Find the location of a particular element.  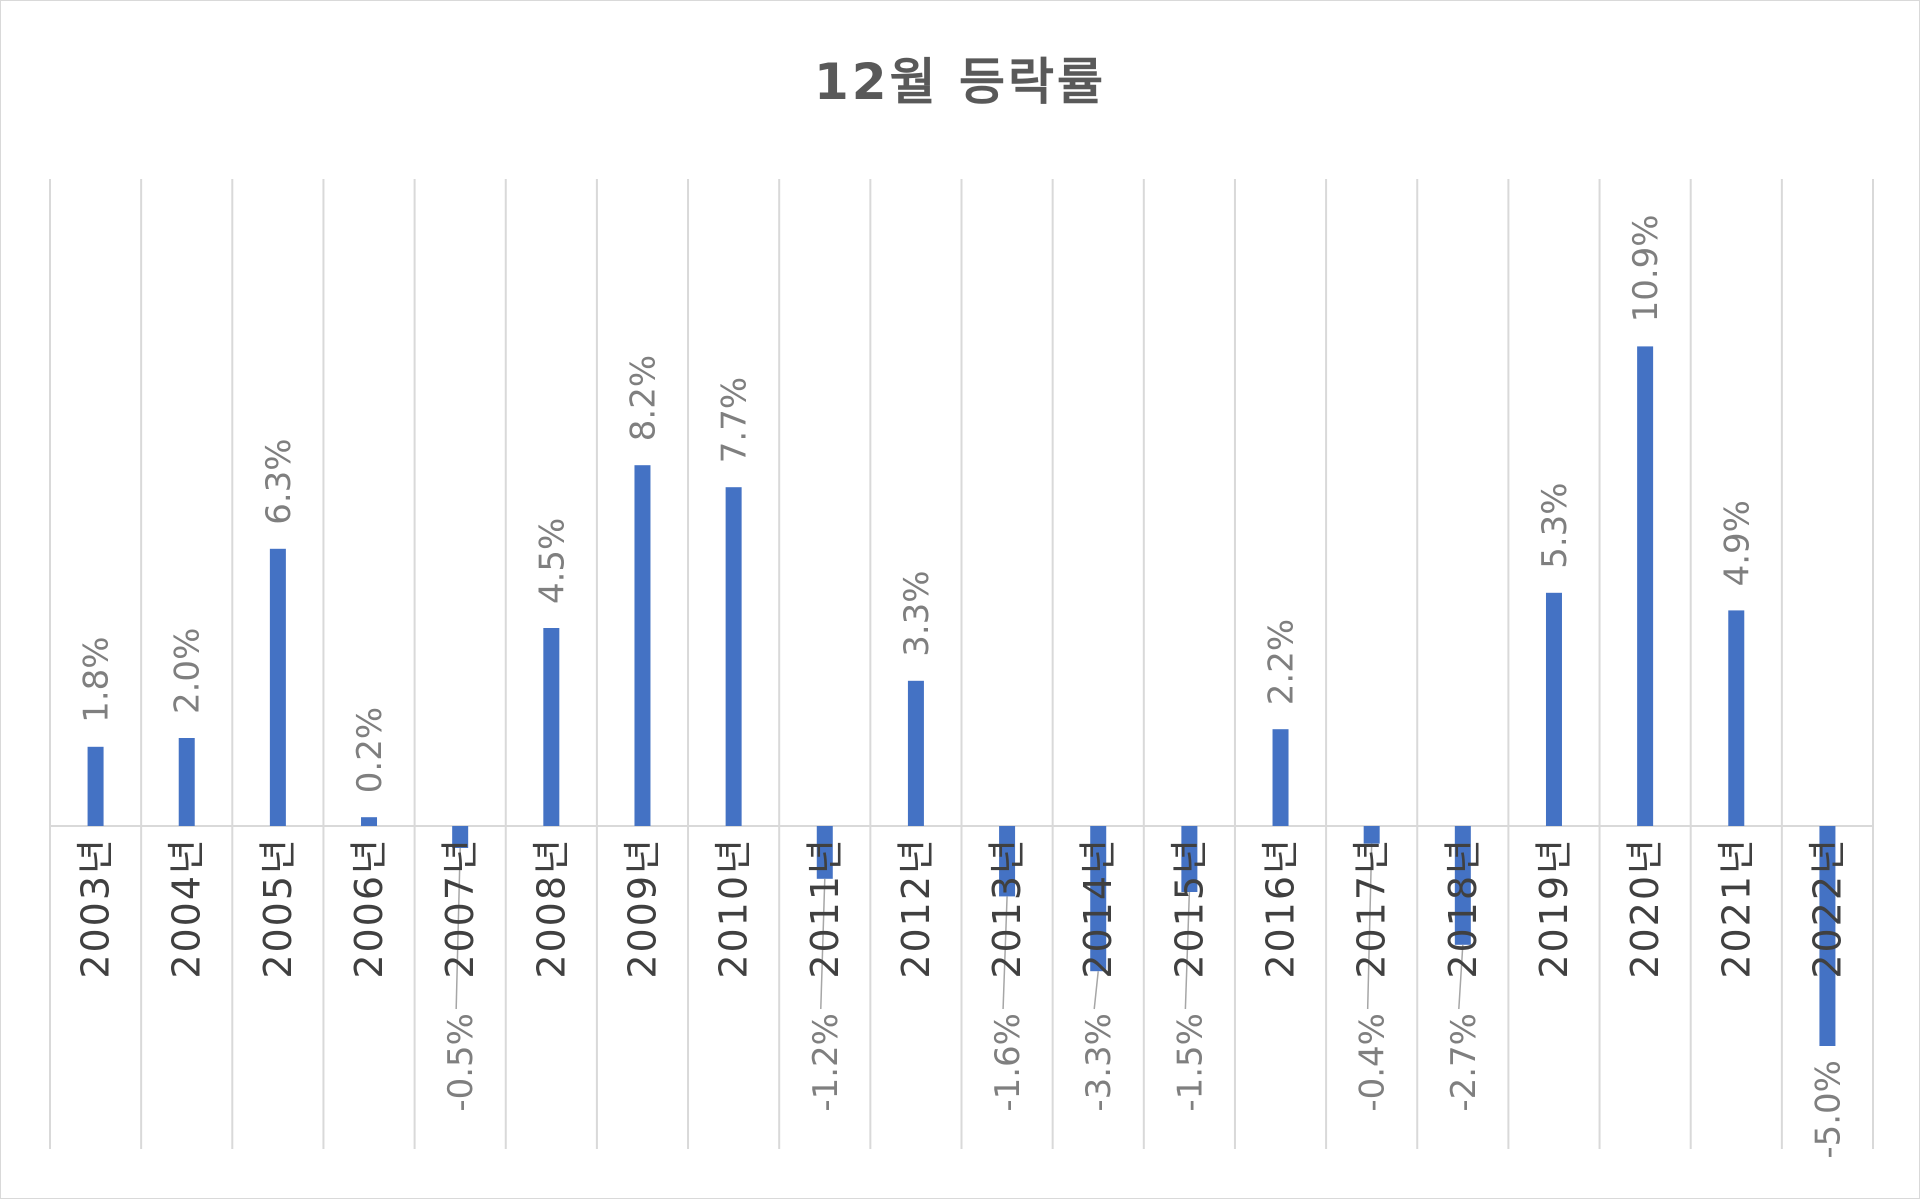

leader-lines is located at coordinates (959, 926).